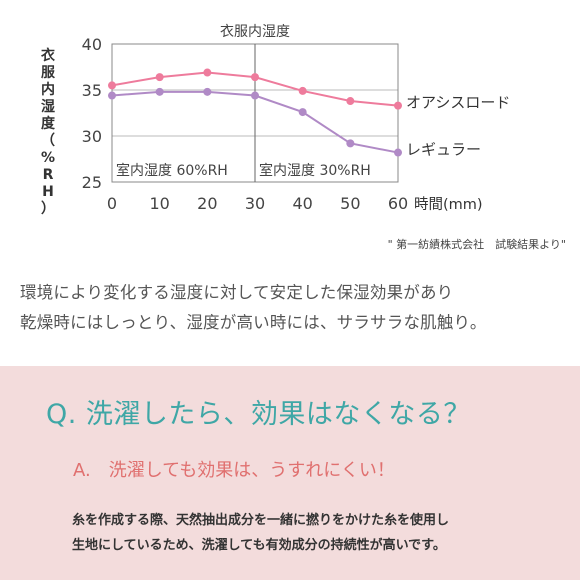 The height and width of the screenshot is (580, 580). What do you see at coordinates (48, 158) in the screenshot?
I see `y-axis-label-char: %` at bounding box center [48, 158].